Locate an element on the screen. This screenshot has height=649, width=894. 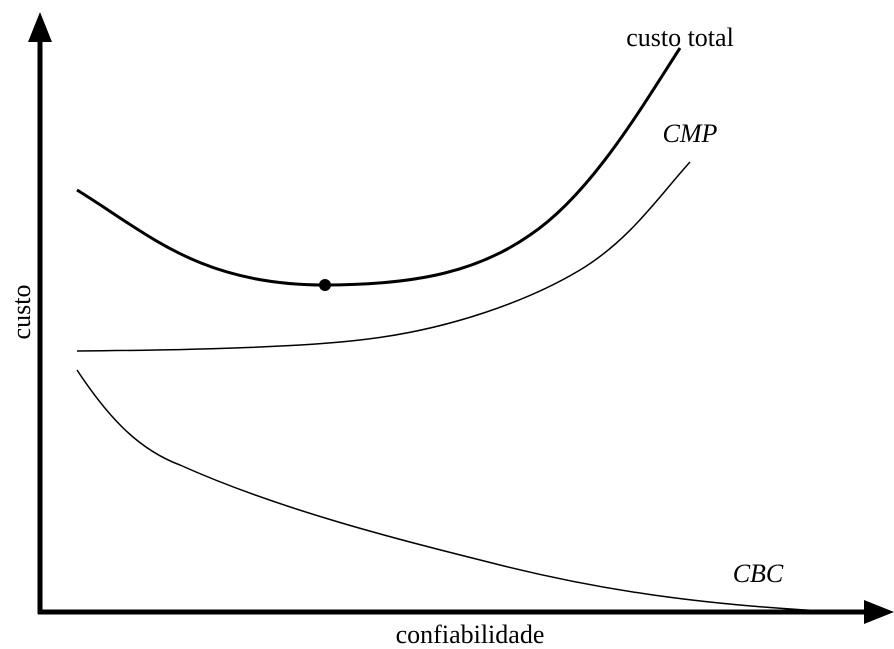
x-axis-label: confiabilidade is located at coordinates (470, 634).